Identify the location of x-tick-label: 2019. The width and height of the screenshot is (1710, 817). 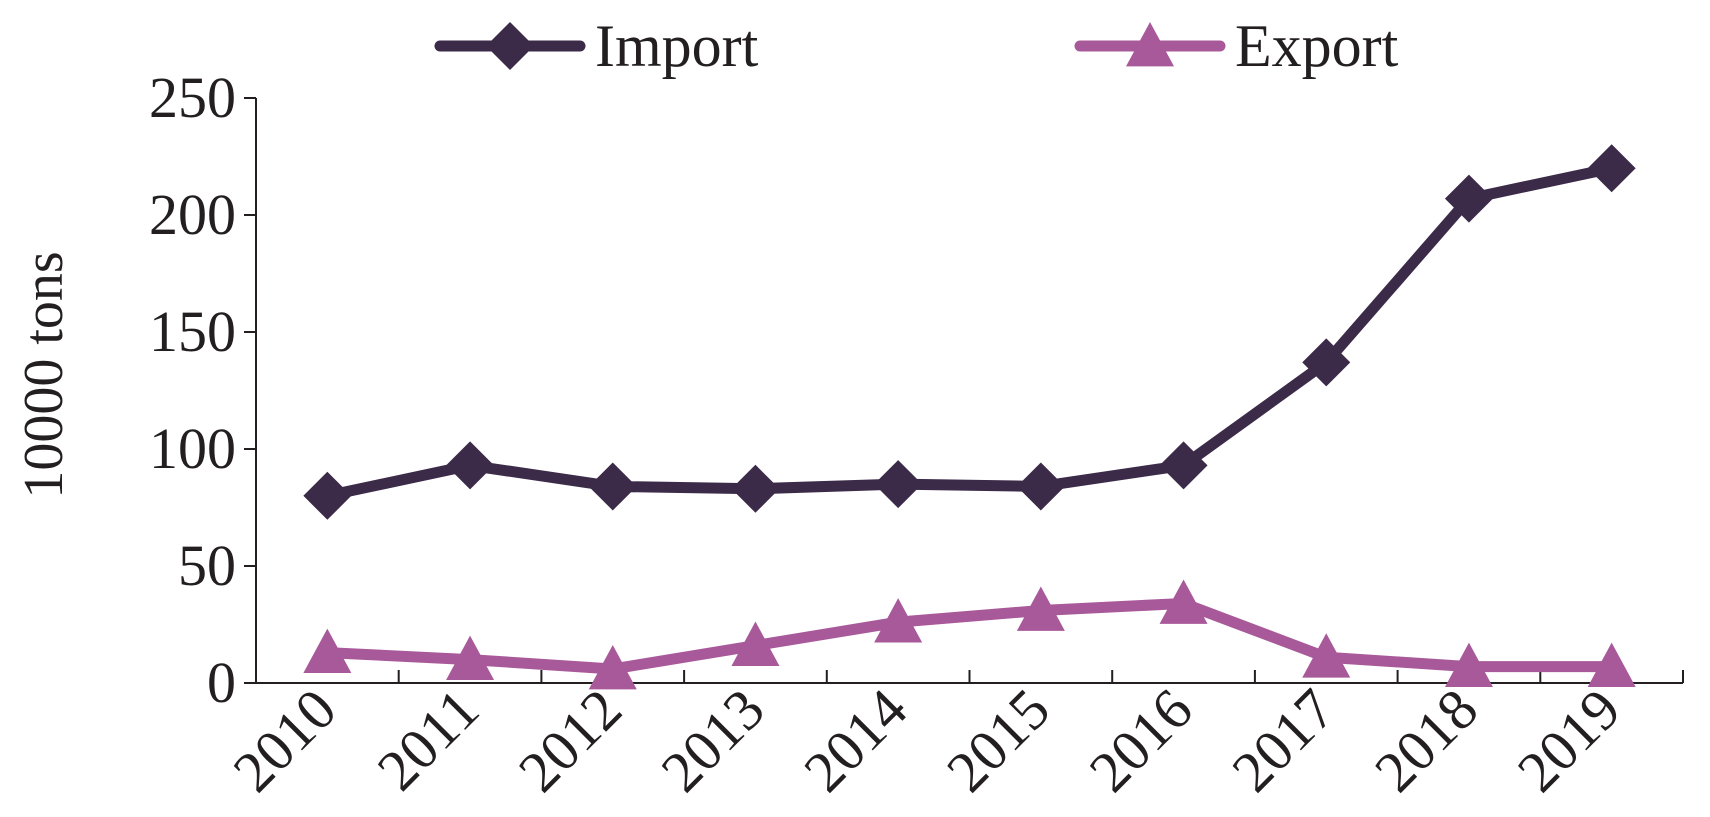
(1569, 740).